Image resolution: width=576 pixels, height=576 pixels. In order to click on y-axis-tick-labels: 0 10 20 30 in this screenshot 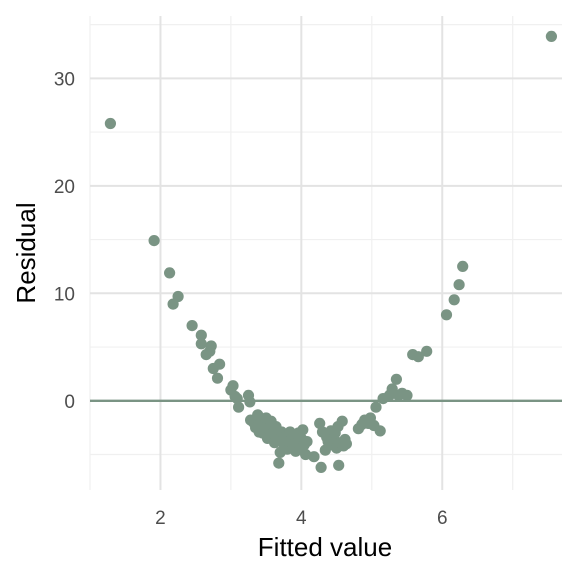, I will do `click(64, 240)`.